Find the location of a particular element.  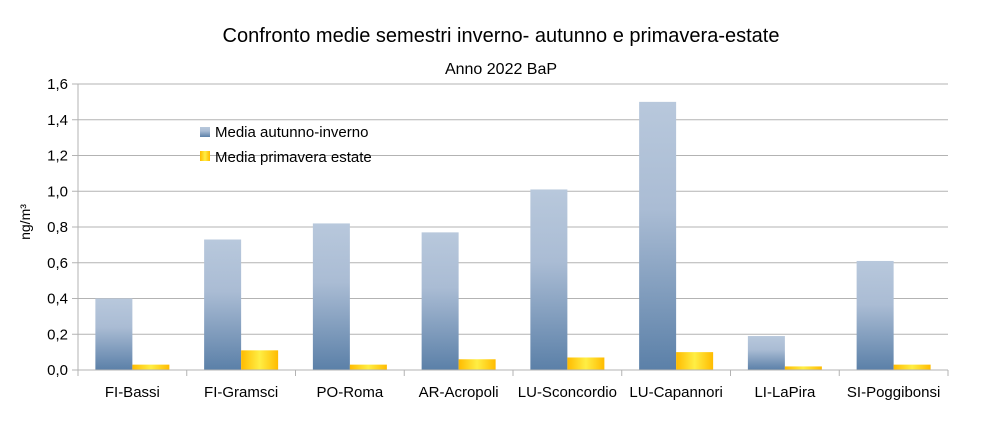

bar-autunno-inverno-SI-Poggibonsi is located at coordinates (875, 315).